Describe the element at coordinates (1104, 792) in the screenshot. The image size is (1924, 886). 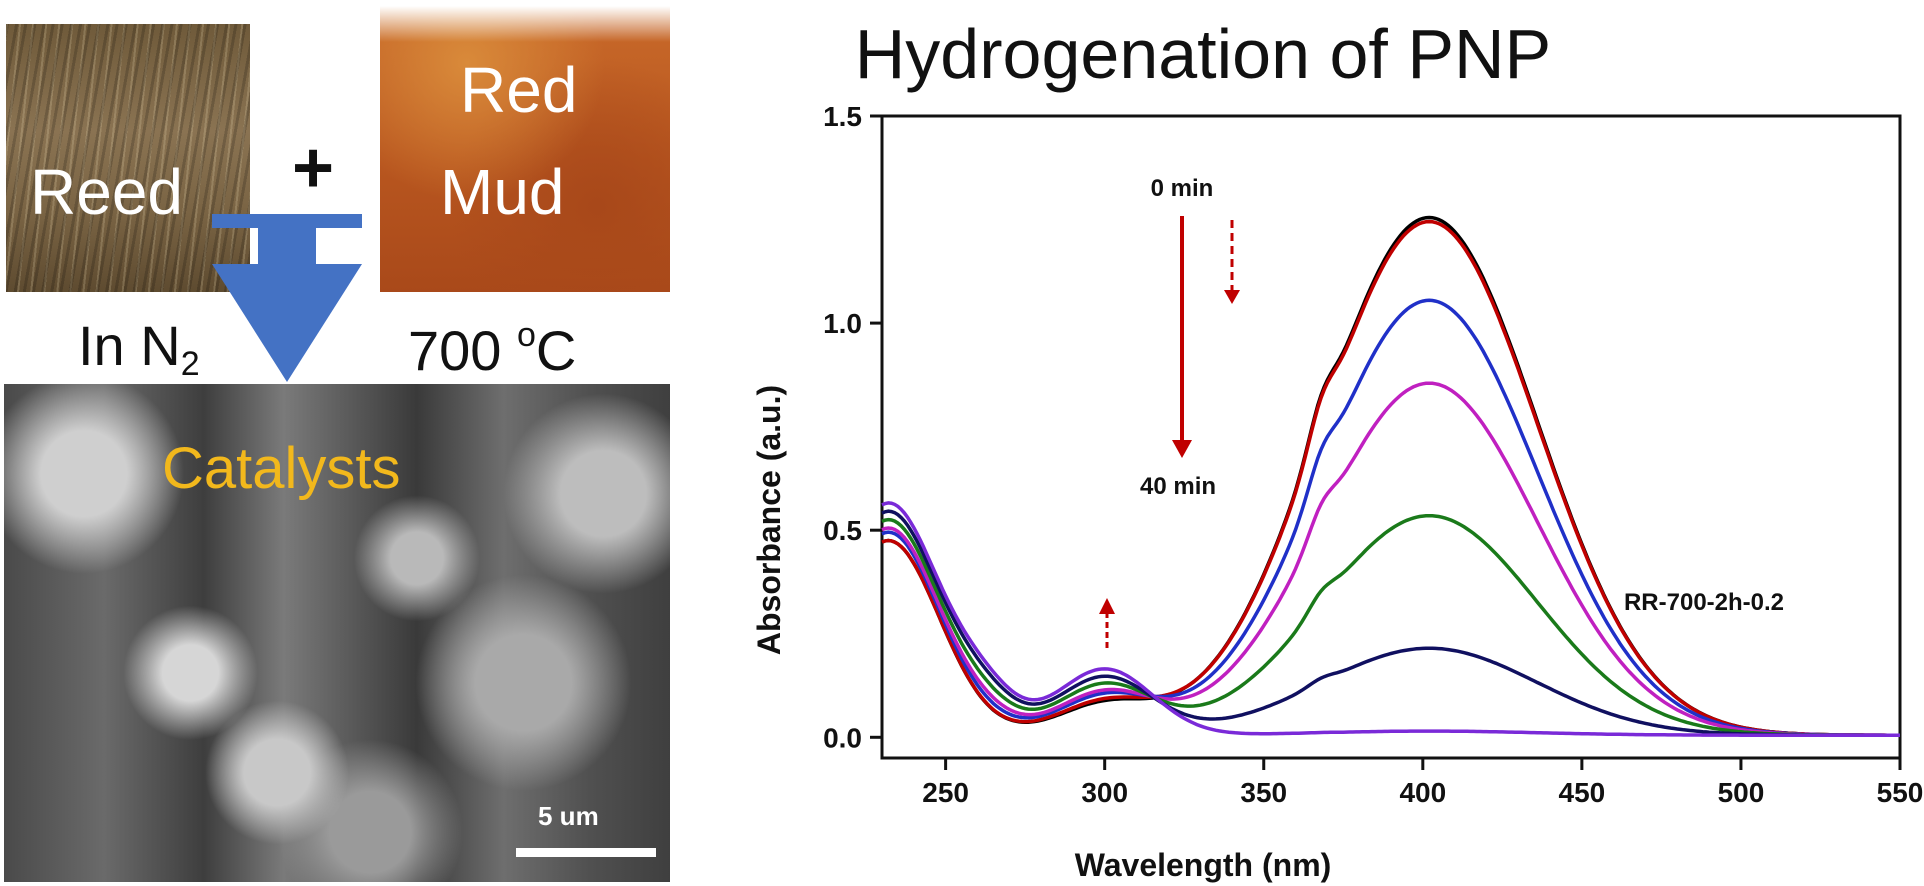
I see `x-tick-label-300: 300` at that location.